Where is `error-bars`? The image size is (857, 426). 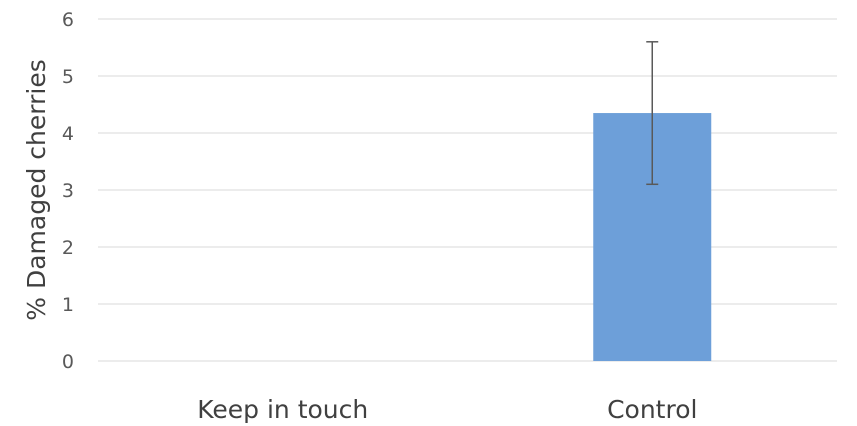 error-bars is located at coordinates (652, 113).